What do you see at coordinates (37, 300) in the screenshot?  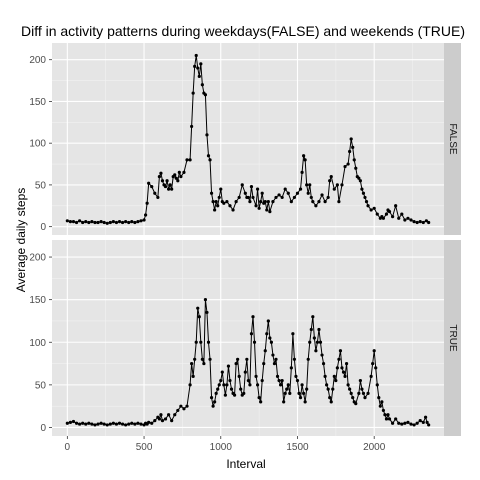 I see `y-tick-label: 150` at bounding box center [37, 300].